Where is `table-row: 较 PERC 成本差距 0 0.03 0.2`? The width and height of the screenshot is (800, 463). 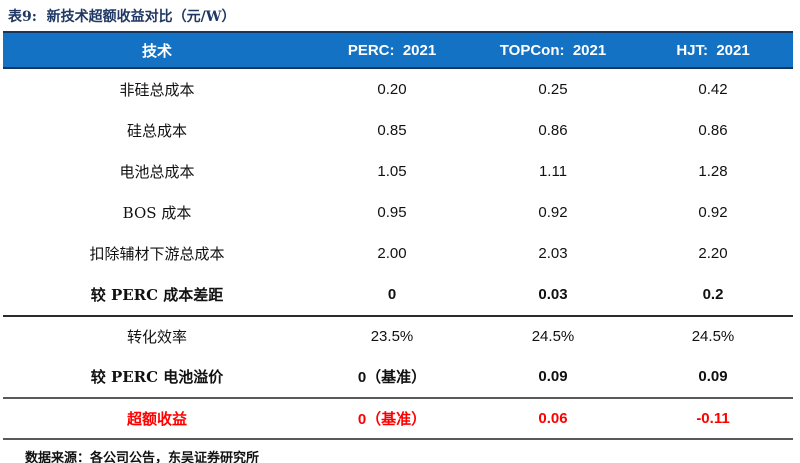
table-row: 较 PERC 成本差距 0 0.03 0.2 is located at coordinates (398, 294).